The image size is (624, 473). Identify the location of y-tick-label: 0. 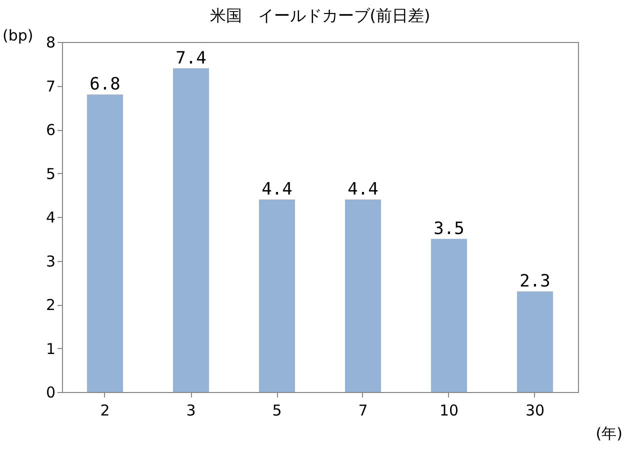
(51, 393).